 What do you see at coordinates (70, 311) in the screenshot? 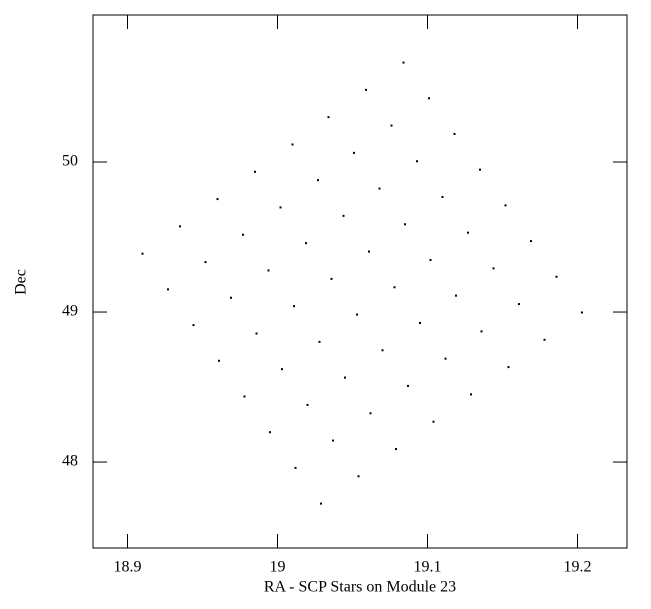
I see `y-tick-label: 49` at bounding box center [70, 311].